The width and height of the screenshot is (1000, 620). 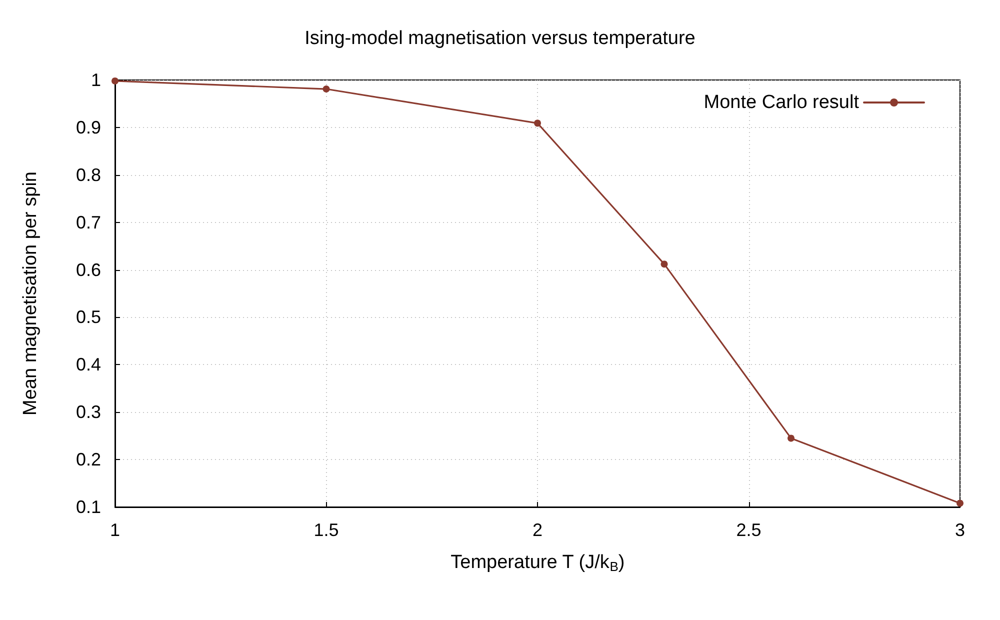 What do you see at coordinates (500, 38) in the screenshot?
I see `chart-title: Ising-model magnetisation versus temperature` at bounding box center [500, 38].